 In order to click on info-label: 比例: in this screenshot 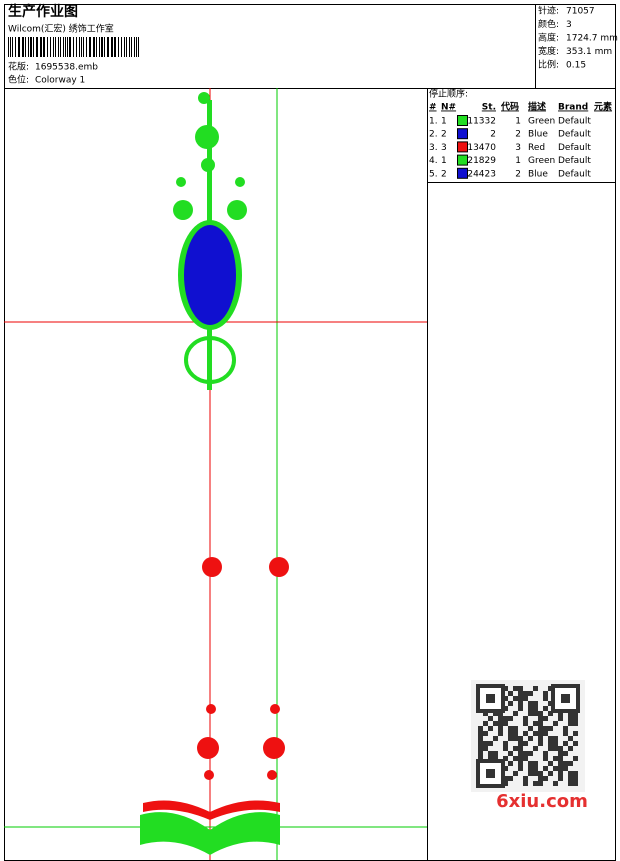, I will do `click(548, 65)`.